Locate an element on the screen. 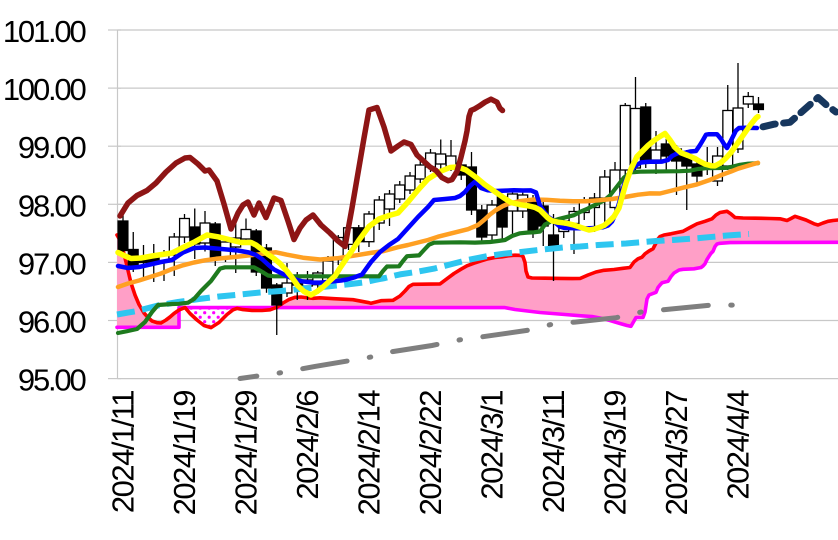 Image resolution: width=838 pixels, height=540 pixels. svg-text: 98.00 is located at coordinates (52, 205).